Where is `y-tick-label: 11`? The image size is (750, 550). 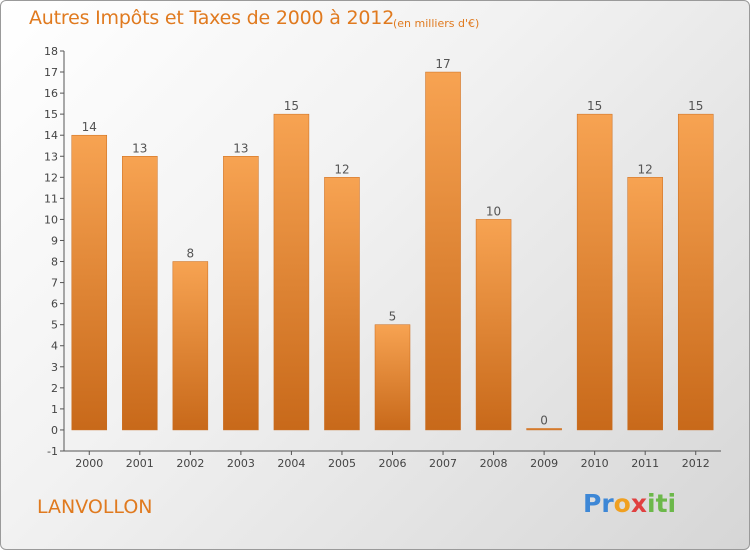
y-tick-label: 11 is located at coordinates (51, 198).